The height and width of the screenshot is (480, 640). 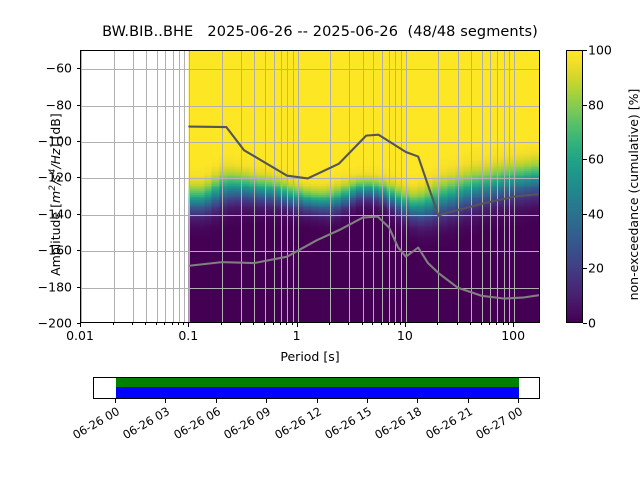 What do you see at coordinates (310, 356) in the screenshot?
I see `x-axis-label: Period [s]` at bounding box center [310, 356].